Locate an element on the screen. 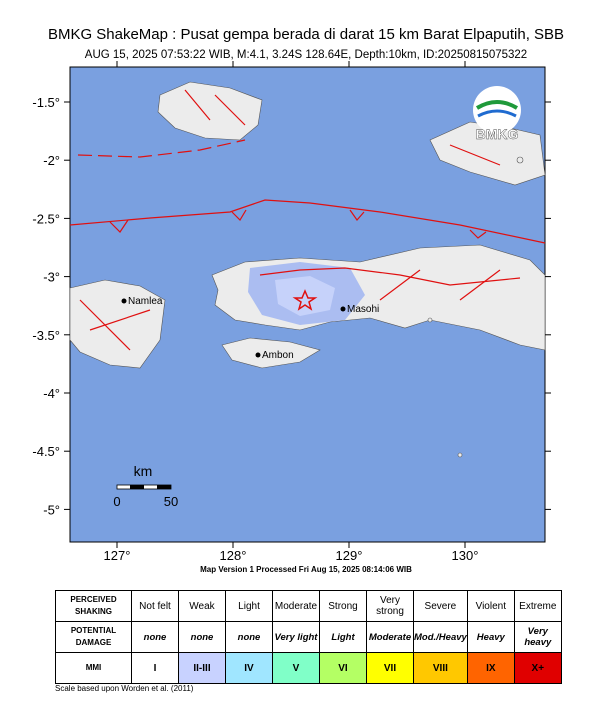 The height and width of the screenshot is (717, 612). legend-row: MMI I II-III IV V VI VII VIII IX X+ is located at coordinates (308, 668).